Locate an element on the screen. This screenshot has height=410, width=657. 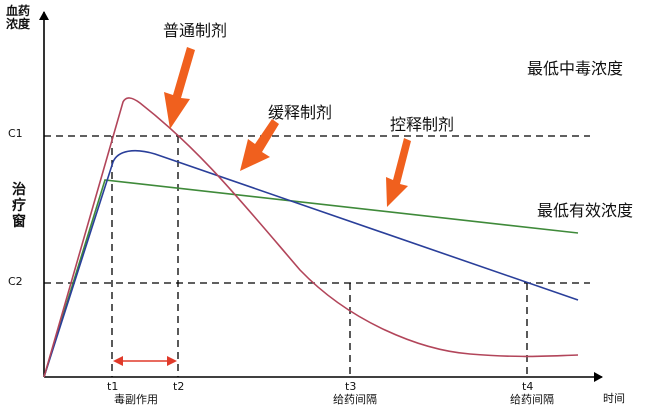
sustained-release-label: 缓释制剂 is located at coordinates (300, 112).